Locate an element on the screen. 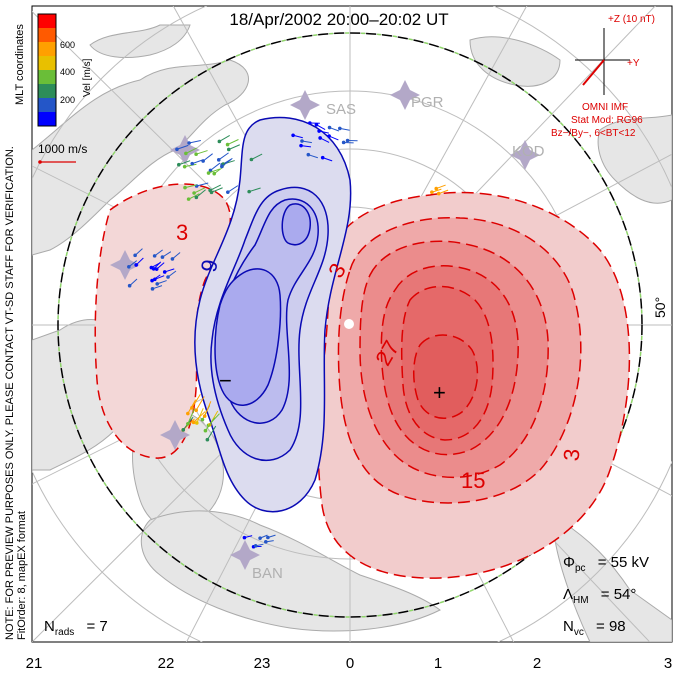  colorbar-tick-400: 400 is located at coordinates (67, 72).